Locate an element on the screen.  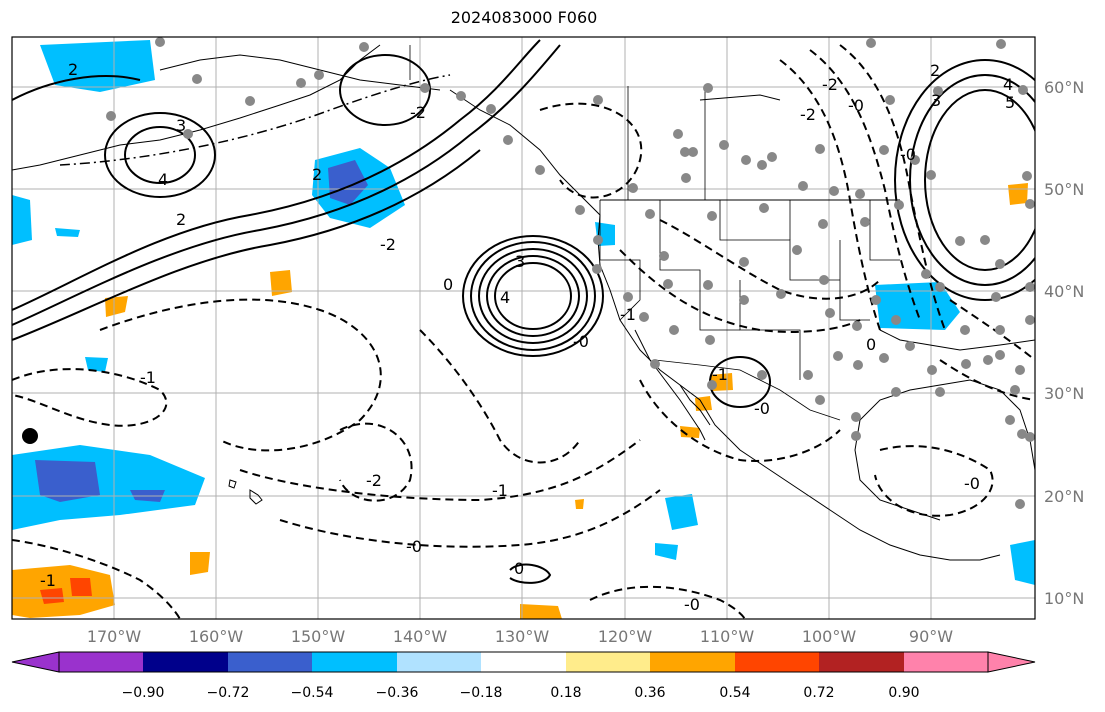
colorbar-tick-label: 0.18 is located at coordinates (565, 693).